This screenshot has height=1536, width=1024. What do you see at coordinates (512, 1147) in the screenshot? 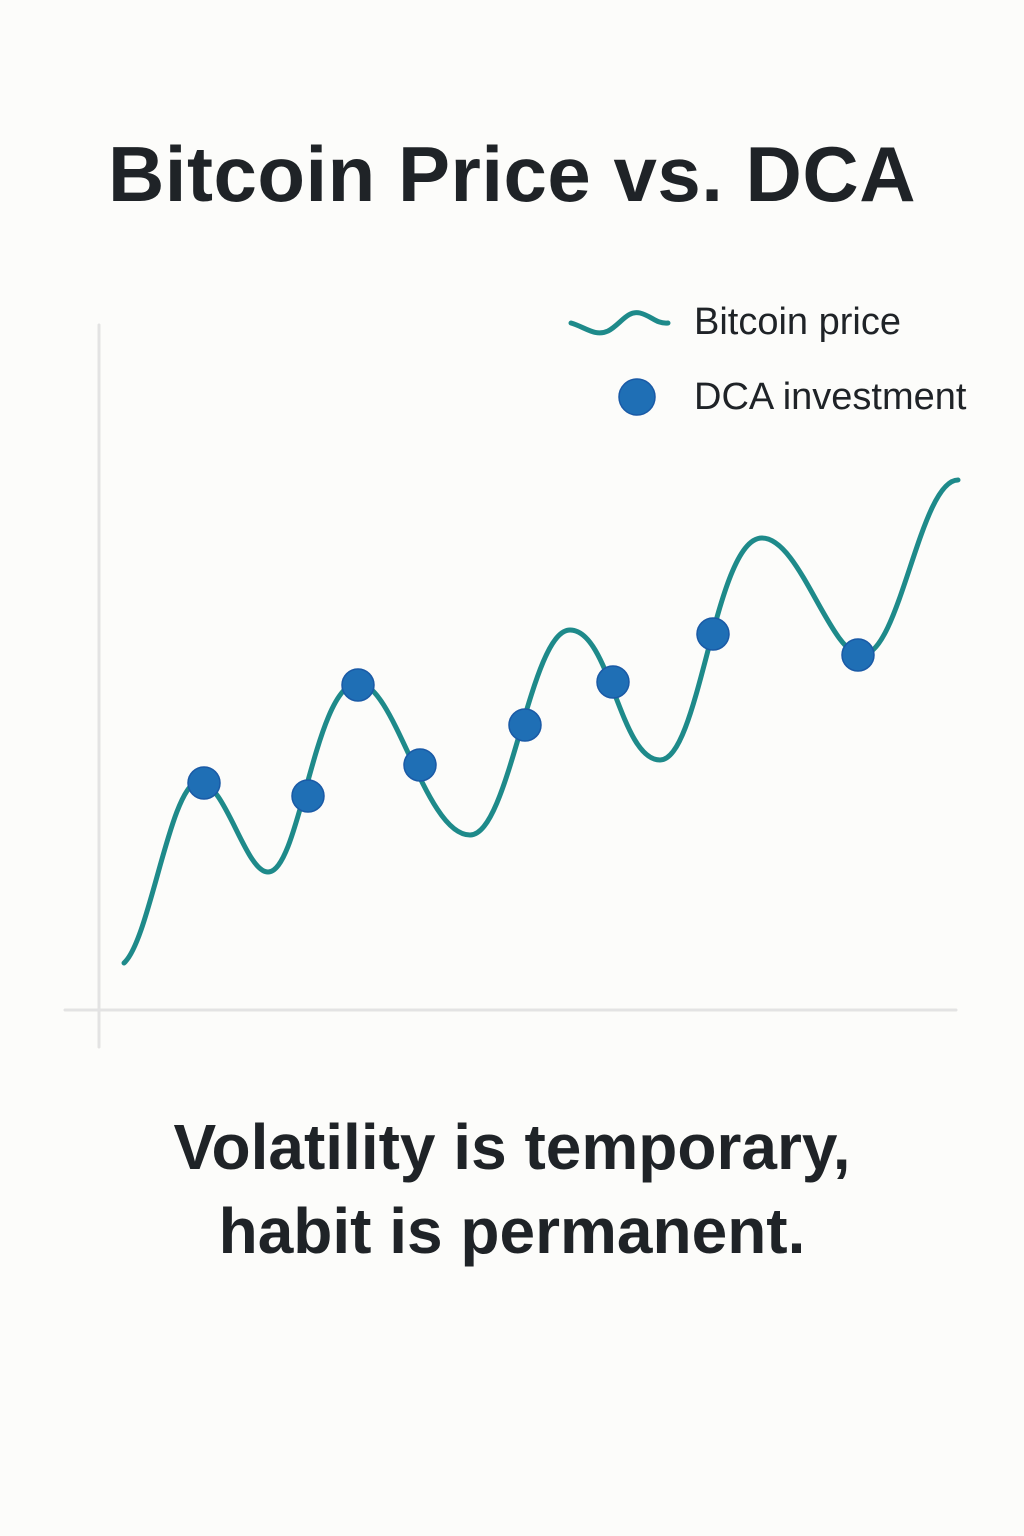
I see `caption-line-1: Volatility is temporary,` at bounding box center [512, 1147].